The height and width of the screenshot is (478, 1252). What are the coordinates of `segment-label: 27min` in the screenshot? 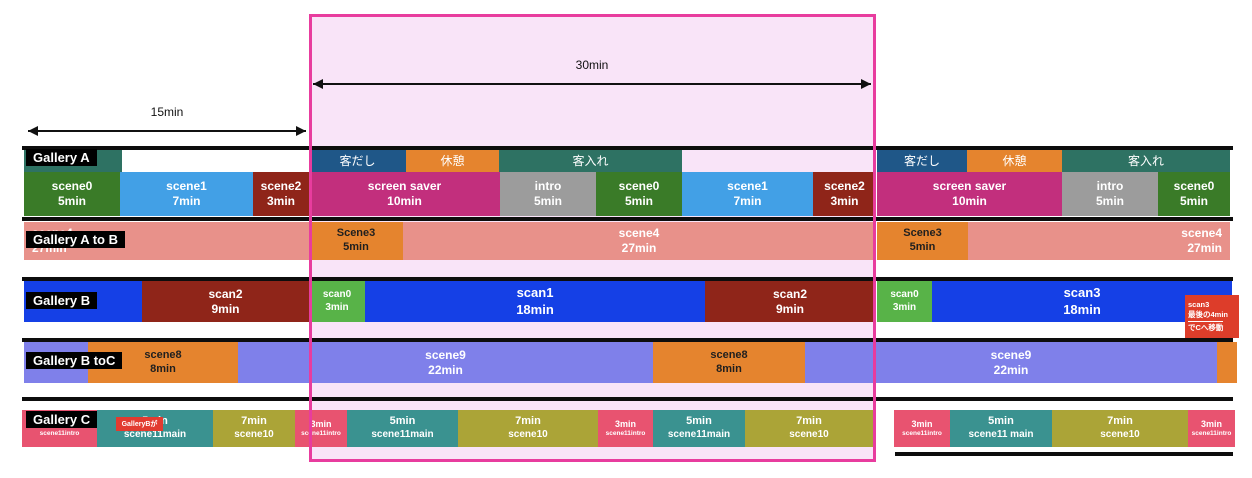 It's located at (1204, 248).